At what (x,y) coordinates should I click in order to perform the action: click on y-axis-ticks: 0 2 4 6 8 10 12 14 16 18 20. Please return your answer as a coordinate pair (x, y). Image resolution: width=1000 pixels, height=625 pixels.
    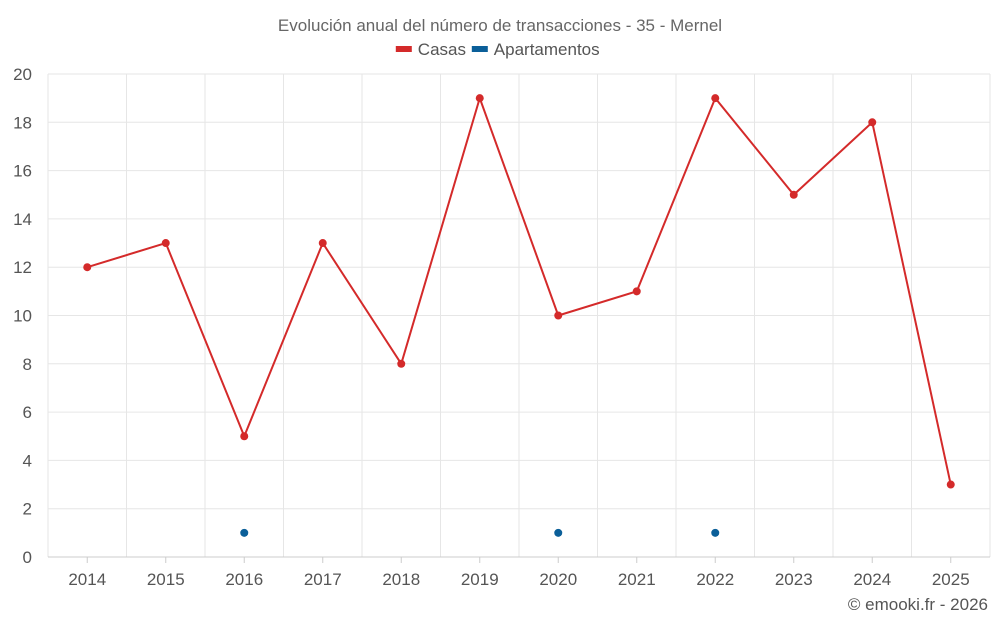
    Looking at the image, I should click on (22, 316).